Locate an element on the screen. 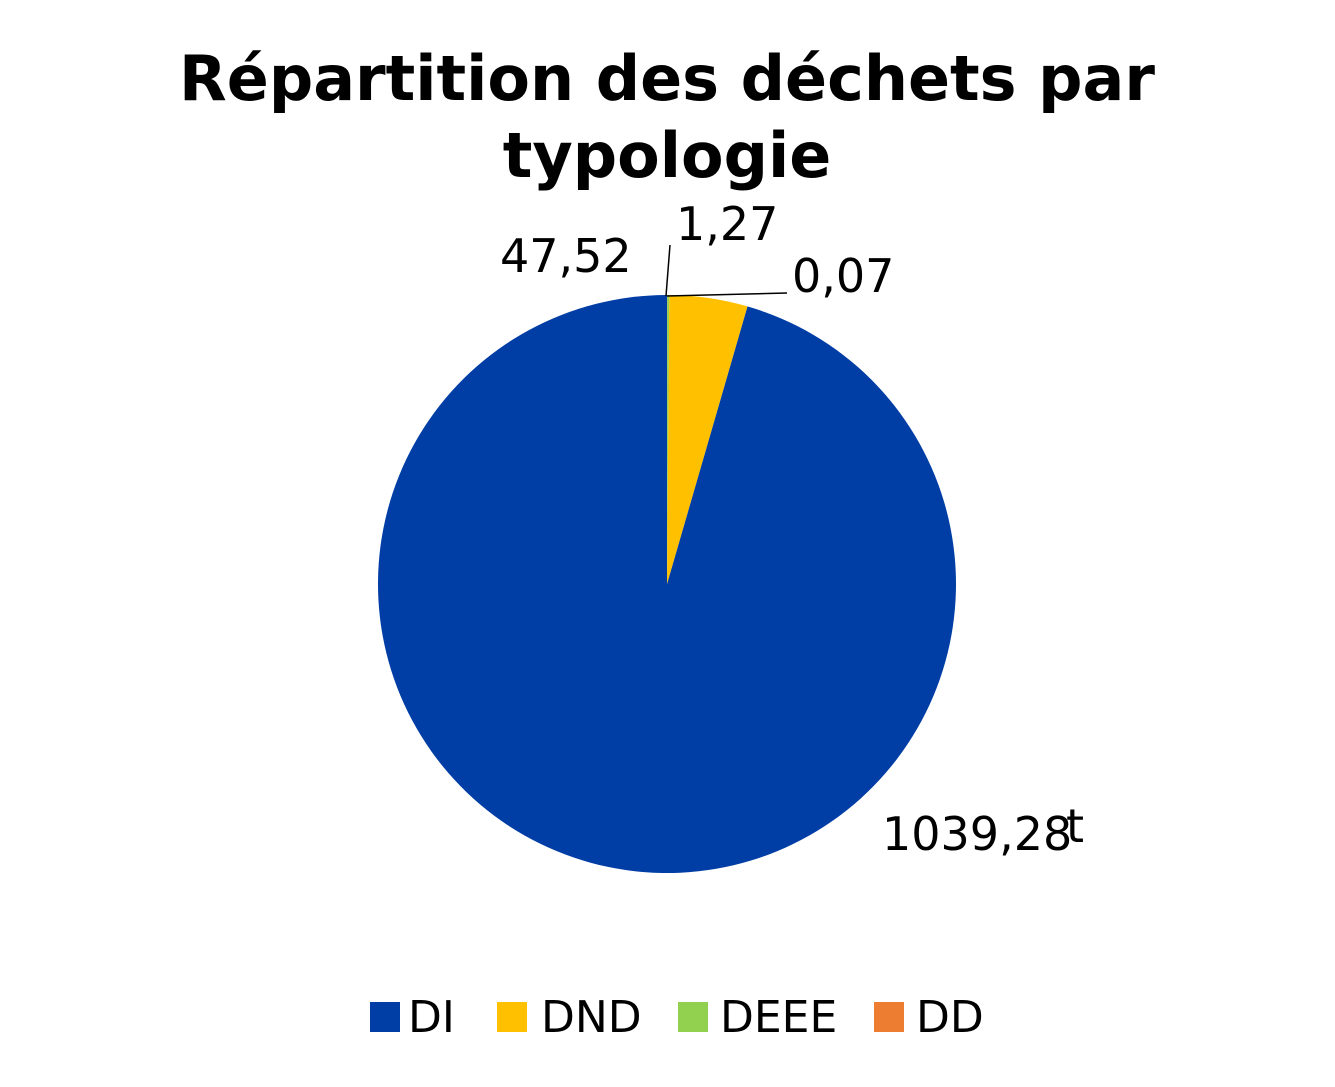  legend-swatch-di is located at coordinates (385, 1017).